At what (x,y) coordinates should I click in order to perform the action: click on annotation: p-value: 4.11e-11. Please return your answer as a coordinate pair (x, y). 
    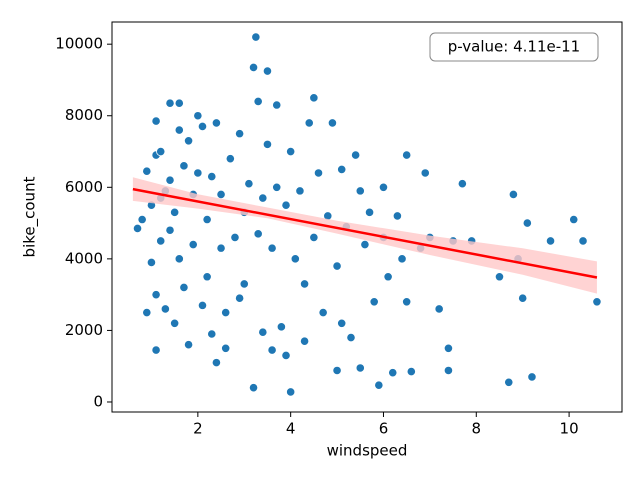
    Looking at the image, I should click on (514, 47).